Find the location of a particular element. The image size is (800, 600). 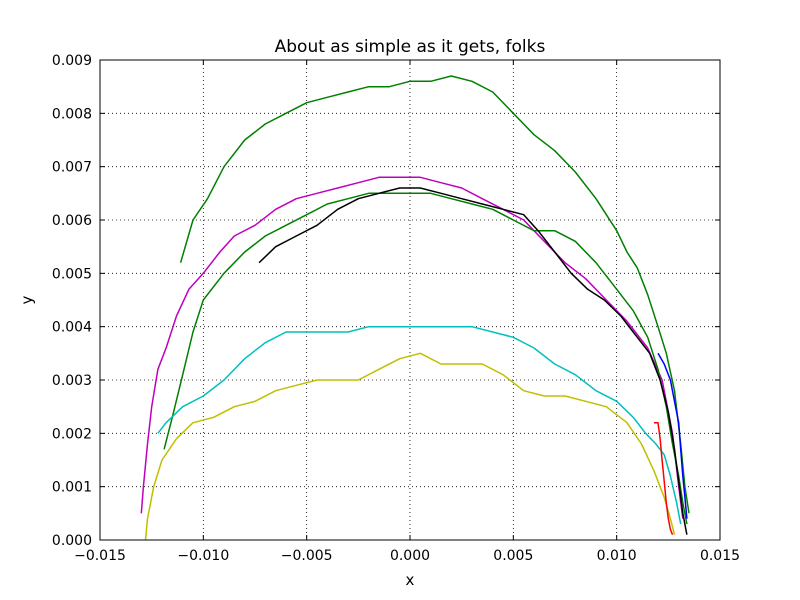

x-tick-label: −0.005 is located at coordinates (307, 556).